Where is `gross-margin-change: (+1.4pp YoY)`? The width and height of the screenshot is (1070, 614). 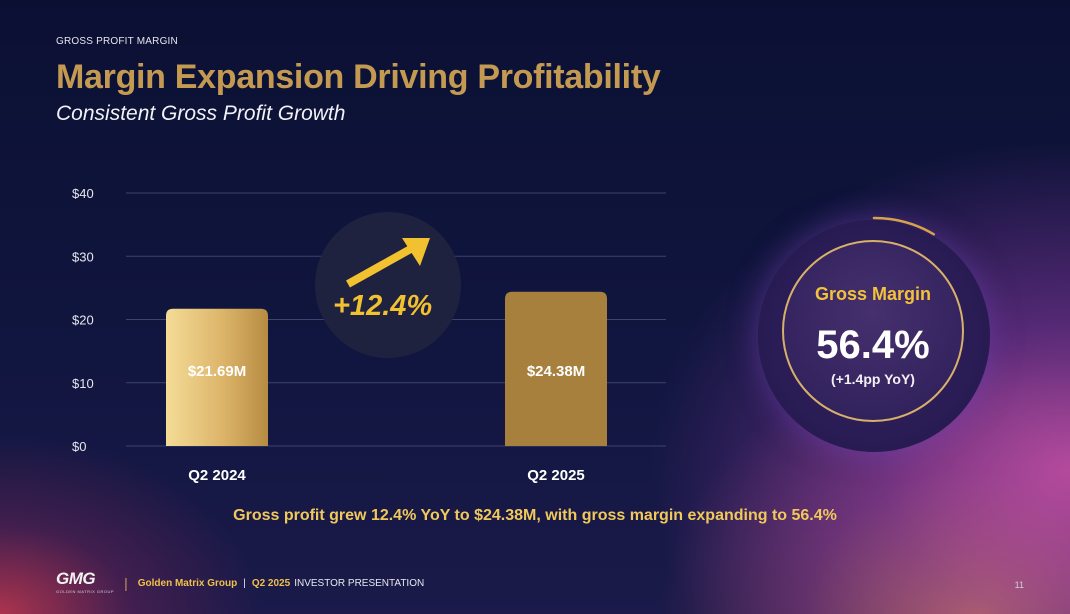 gross-margin-change: (+1.4pp YoY) is located at coordinates (873, 379).